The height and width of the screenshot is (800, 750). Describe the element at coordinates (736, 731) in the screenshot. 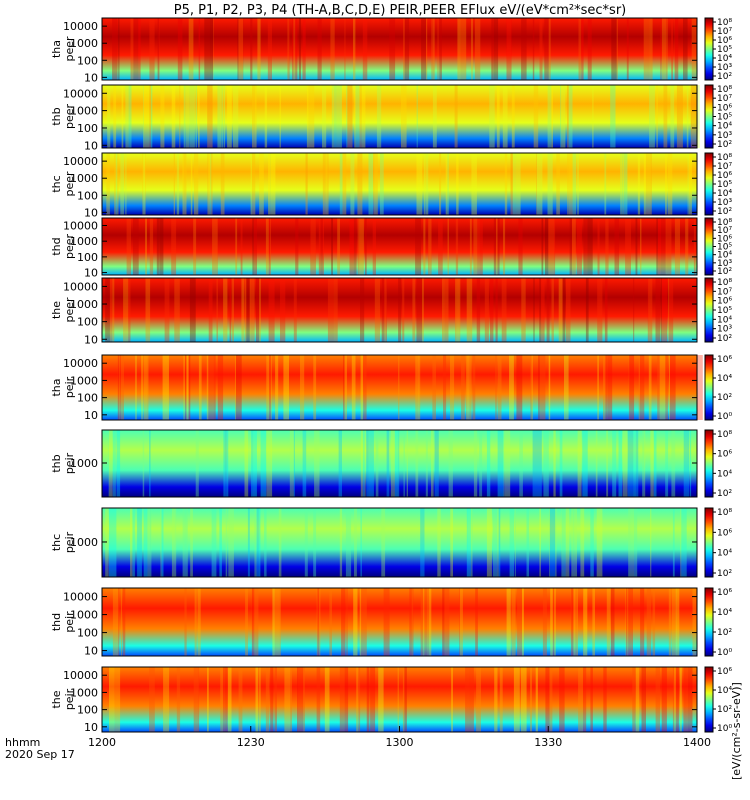

I see `colorbar-units-label: [eV/(cm²-s-sr-eV)]` at that location.